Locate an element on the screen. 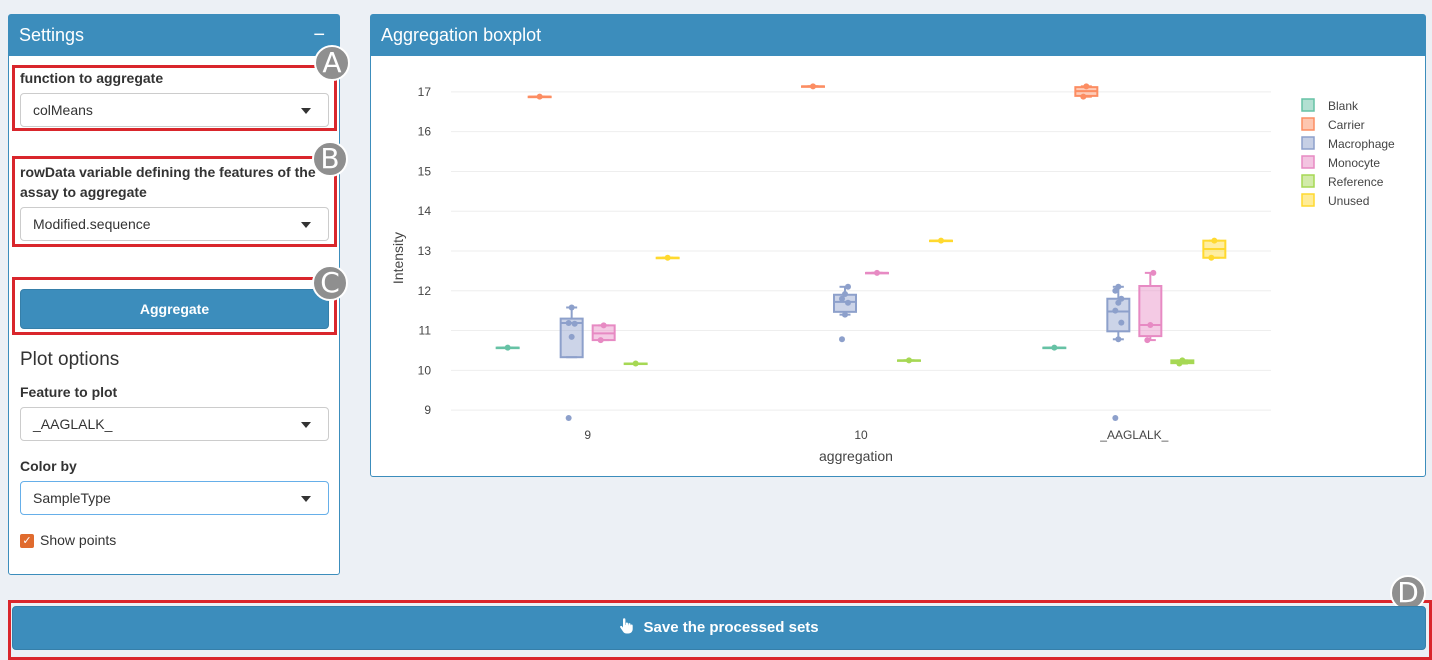 The width and height of the screenshot is (1432, 660). highlight-frame-d is located at coordinates (720, 630).